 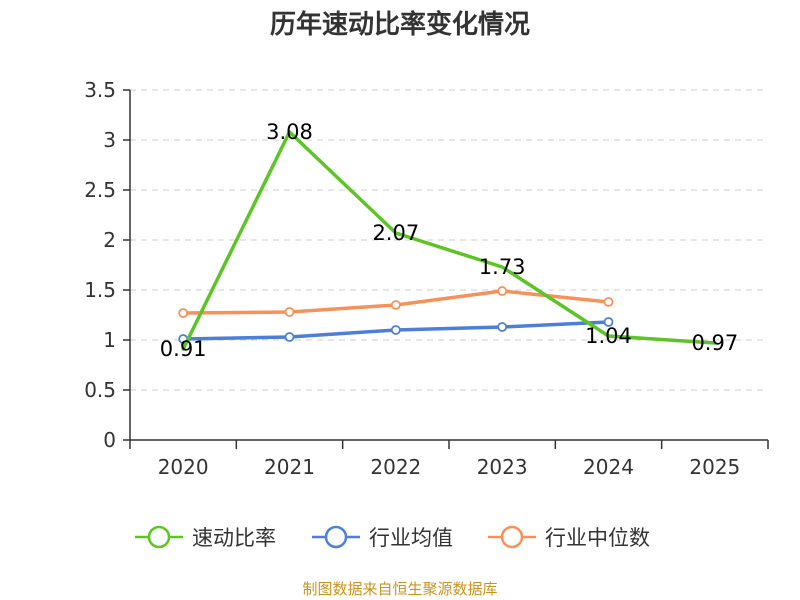 I want to click on legend: 速动比率 行业均值 行业中位数, so click(x=392, y=537).